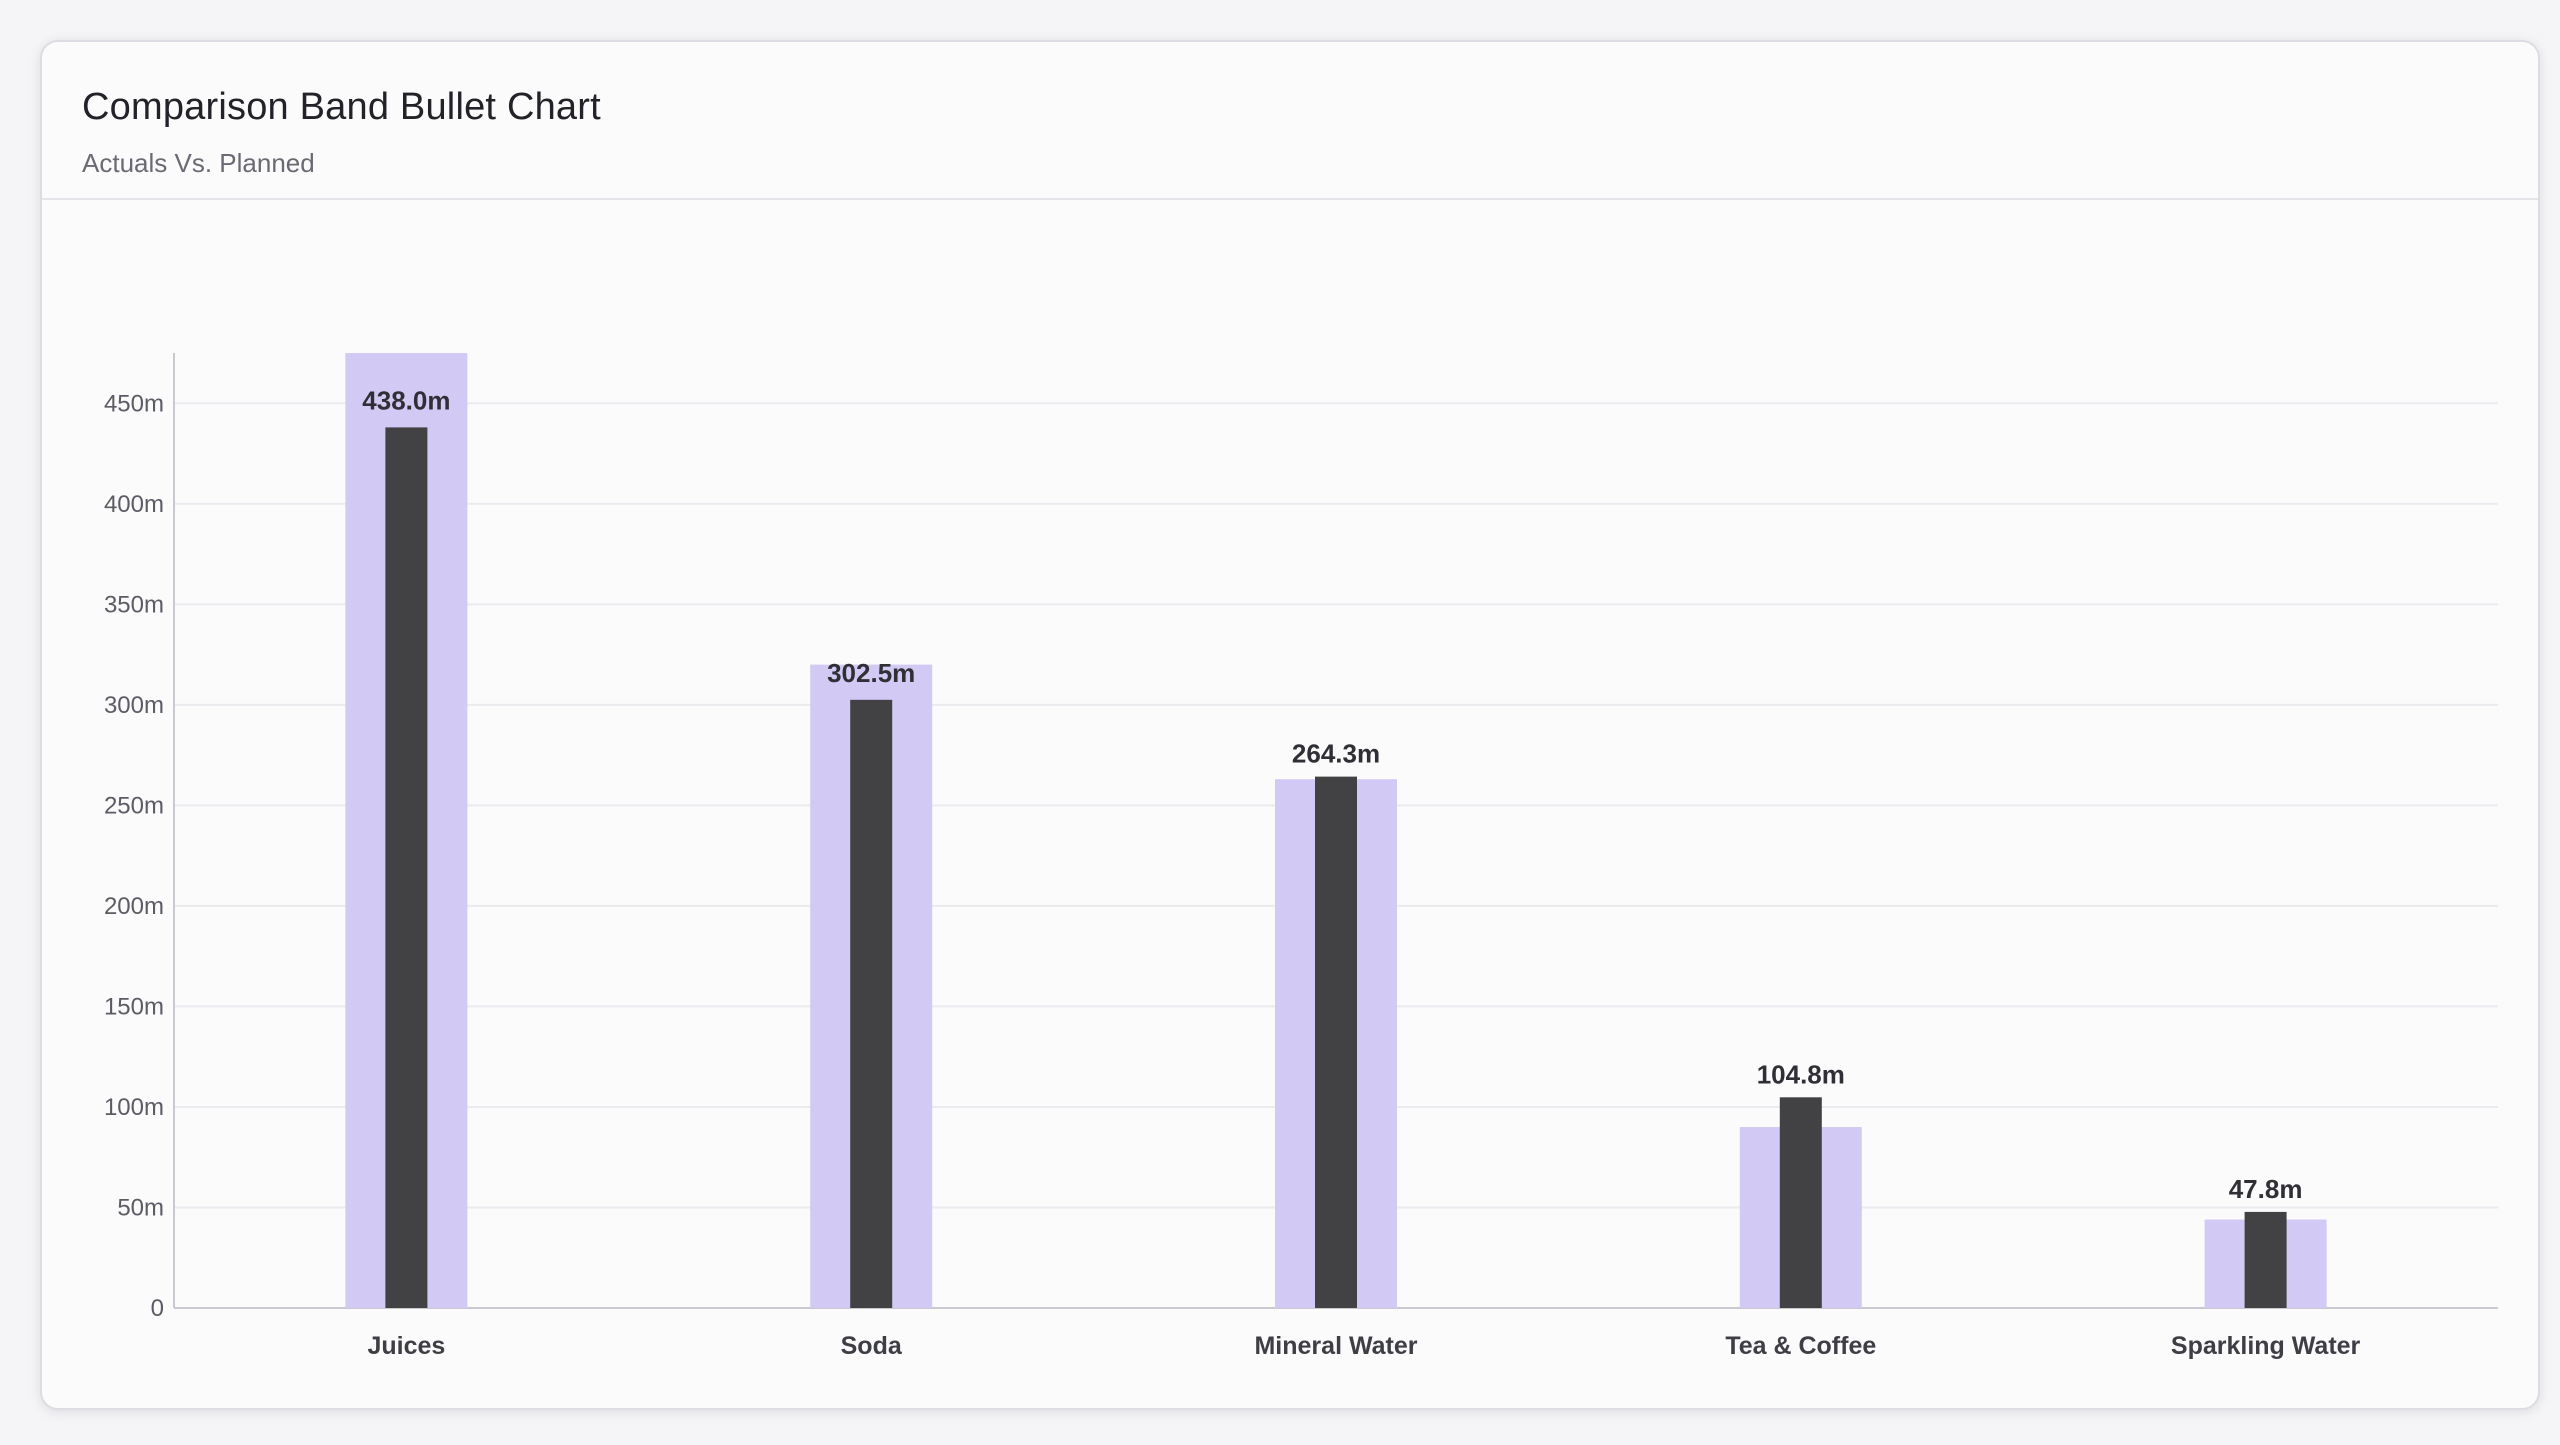 The height and width of the screenshot is (1445, 2560). What do you see at coordinates (1801, 1074) in the screenshot?
I see `data-label: 104.8m` at bounding box center [1801, 1074].